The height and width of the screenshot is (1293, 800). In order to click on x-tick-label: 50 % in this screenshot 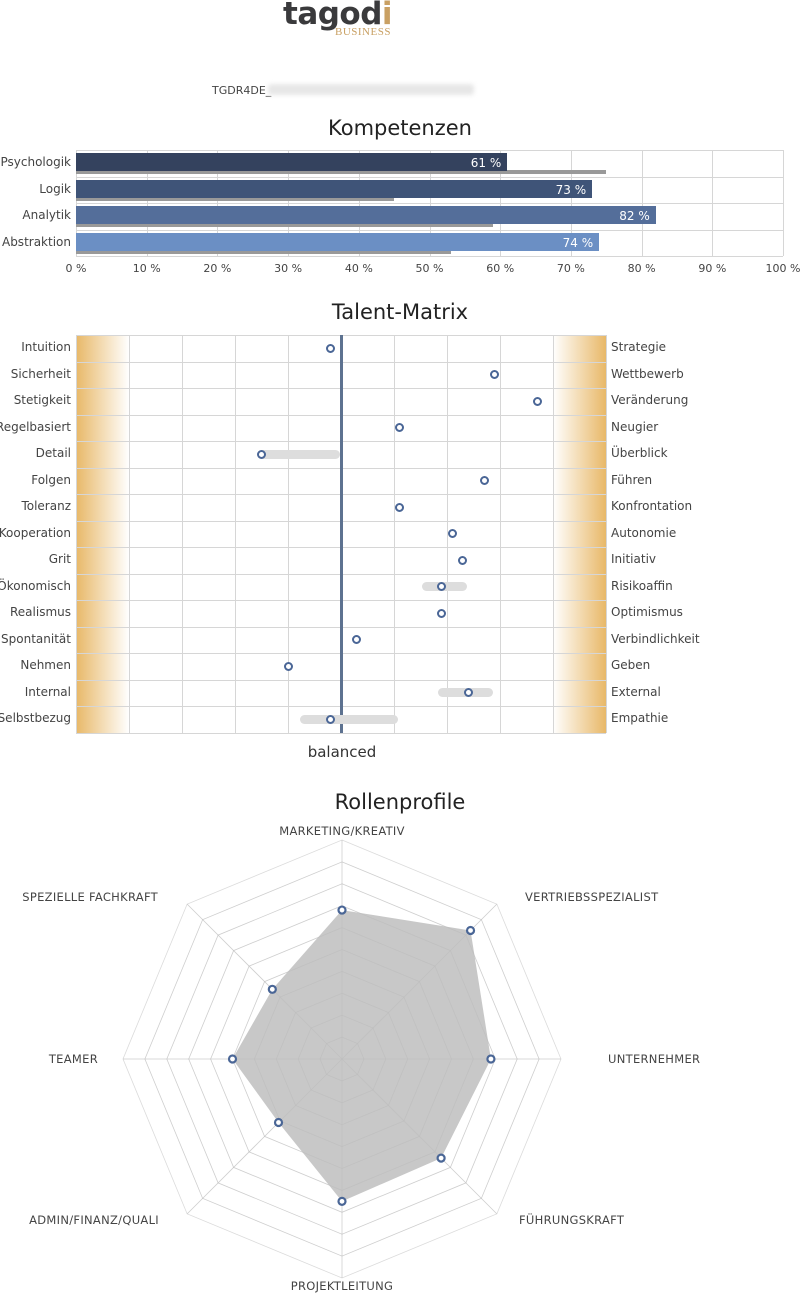, I will do `click(429, 268)`.